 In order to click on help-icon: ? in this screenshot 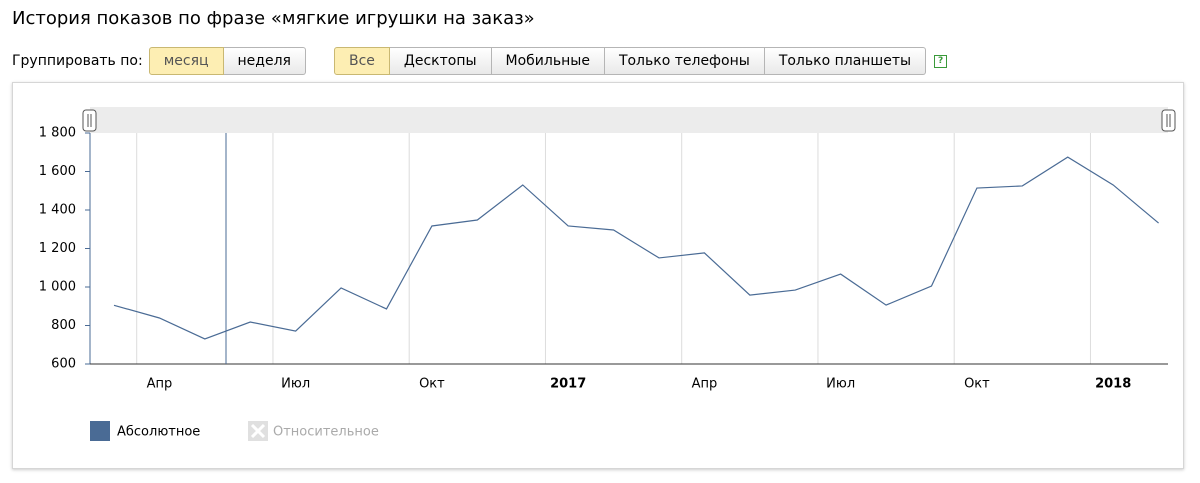, I will do `click(941, 61)`.